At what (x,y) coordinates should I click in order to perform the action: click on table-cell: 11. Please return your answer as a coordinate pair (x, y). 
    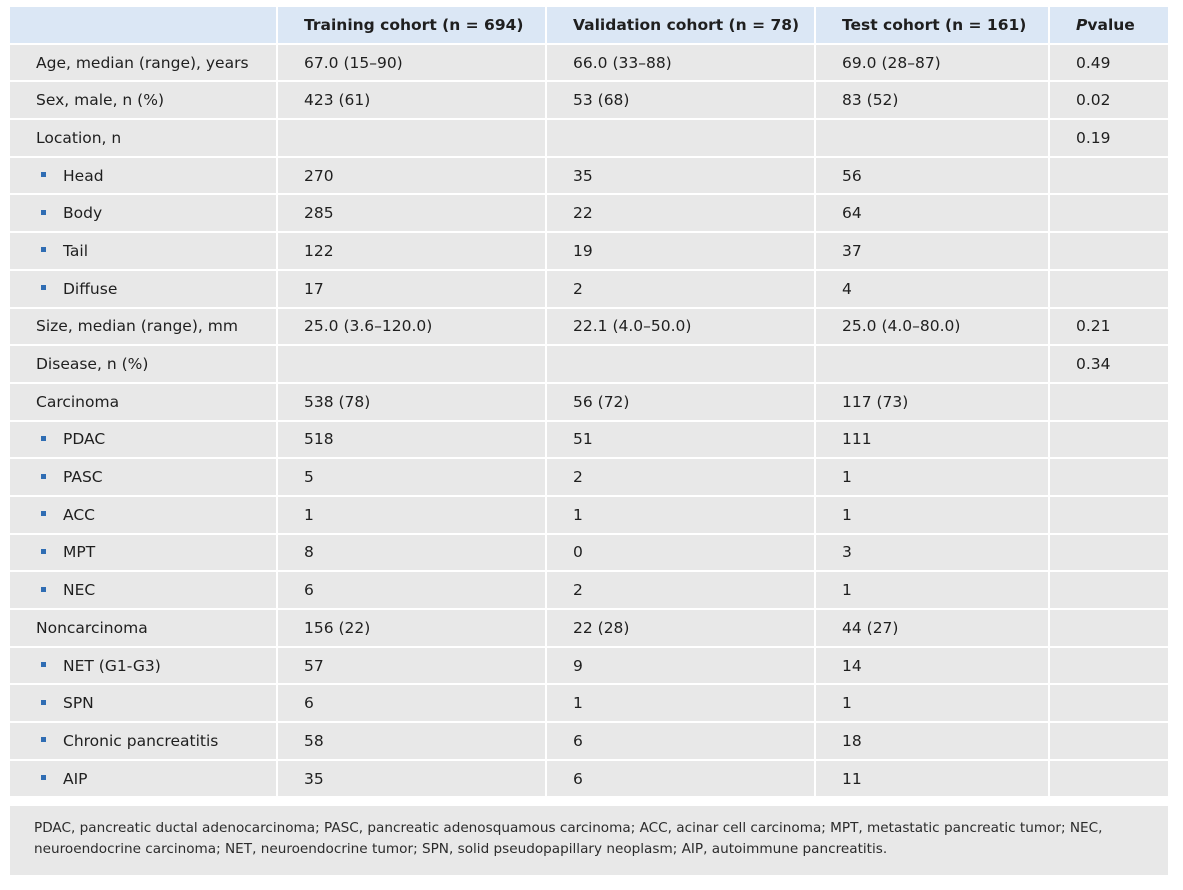
    Looking at the image, I should click on (933, 779).